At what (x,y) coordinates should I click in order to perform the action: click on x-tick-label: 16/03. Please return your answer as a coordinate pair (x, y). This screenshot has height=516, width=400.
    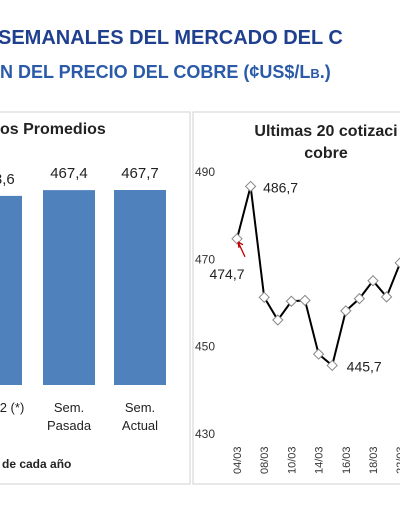
    Looking at the image, I should click on (347, 460).